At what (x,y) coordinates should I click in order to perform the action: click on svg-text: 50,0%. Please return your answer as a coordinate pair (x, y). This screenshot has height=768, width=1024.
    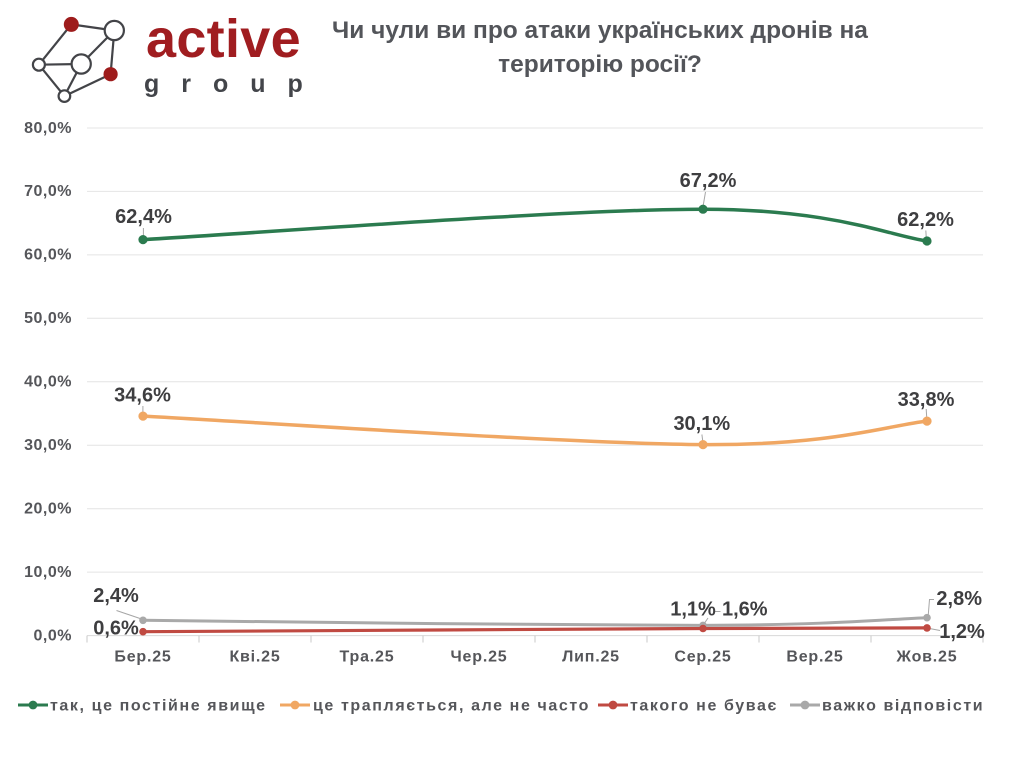
    Looking at the image, I should click on (48, 318).